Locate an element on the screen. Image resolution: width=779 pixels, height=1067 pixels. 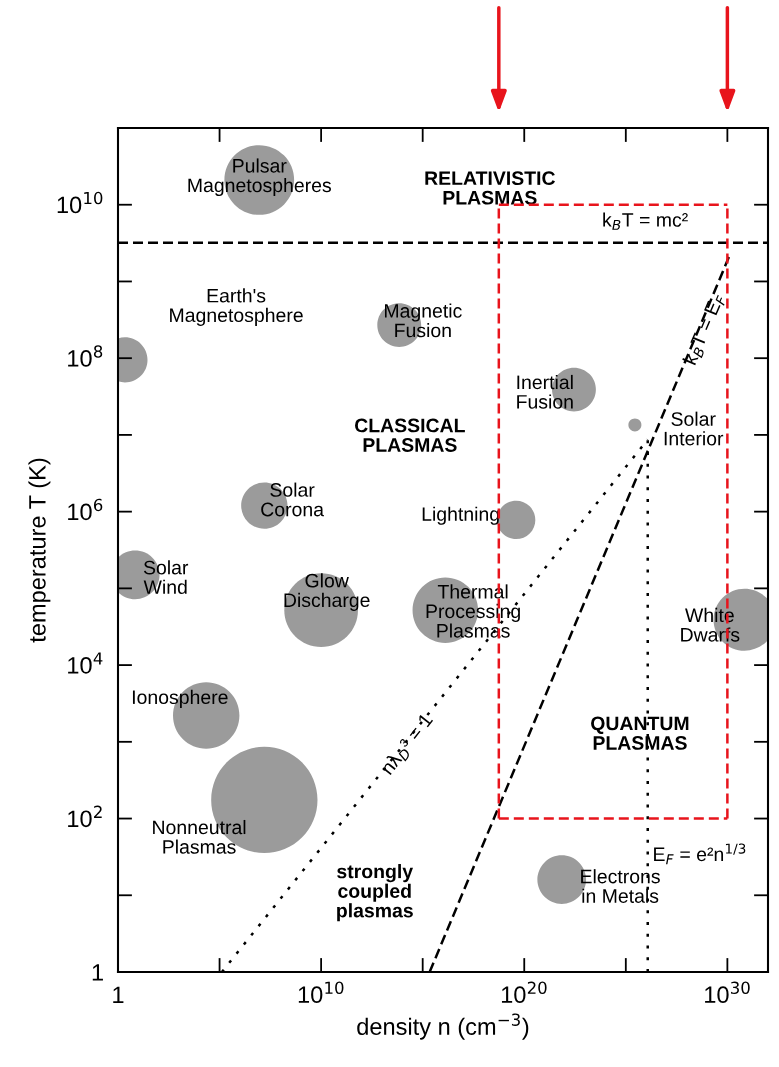
x-tick-label: 1 is located at coordinates (118, 994).